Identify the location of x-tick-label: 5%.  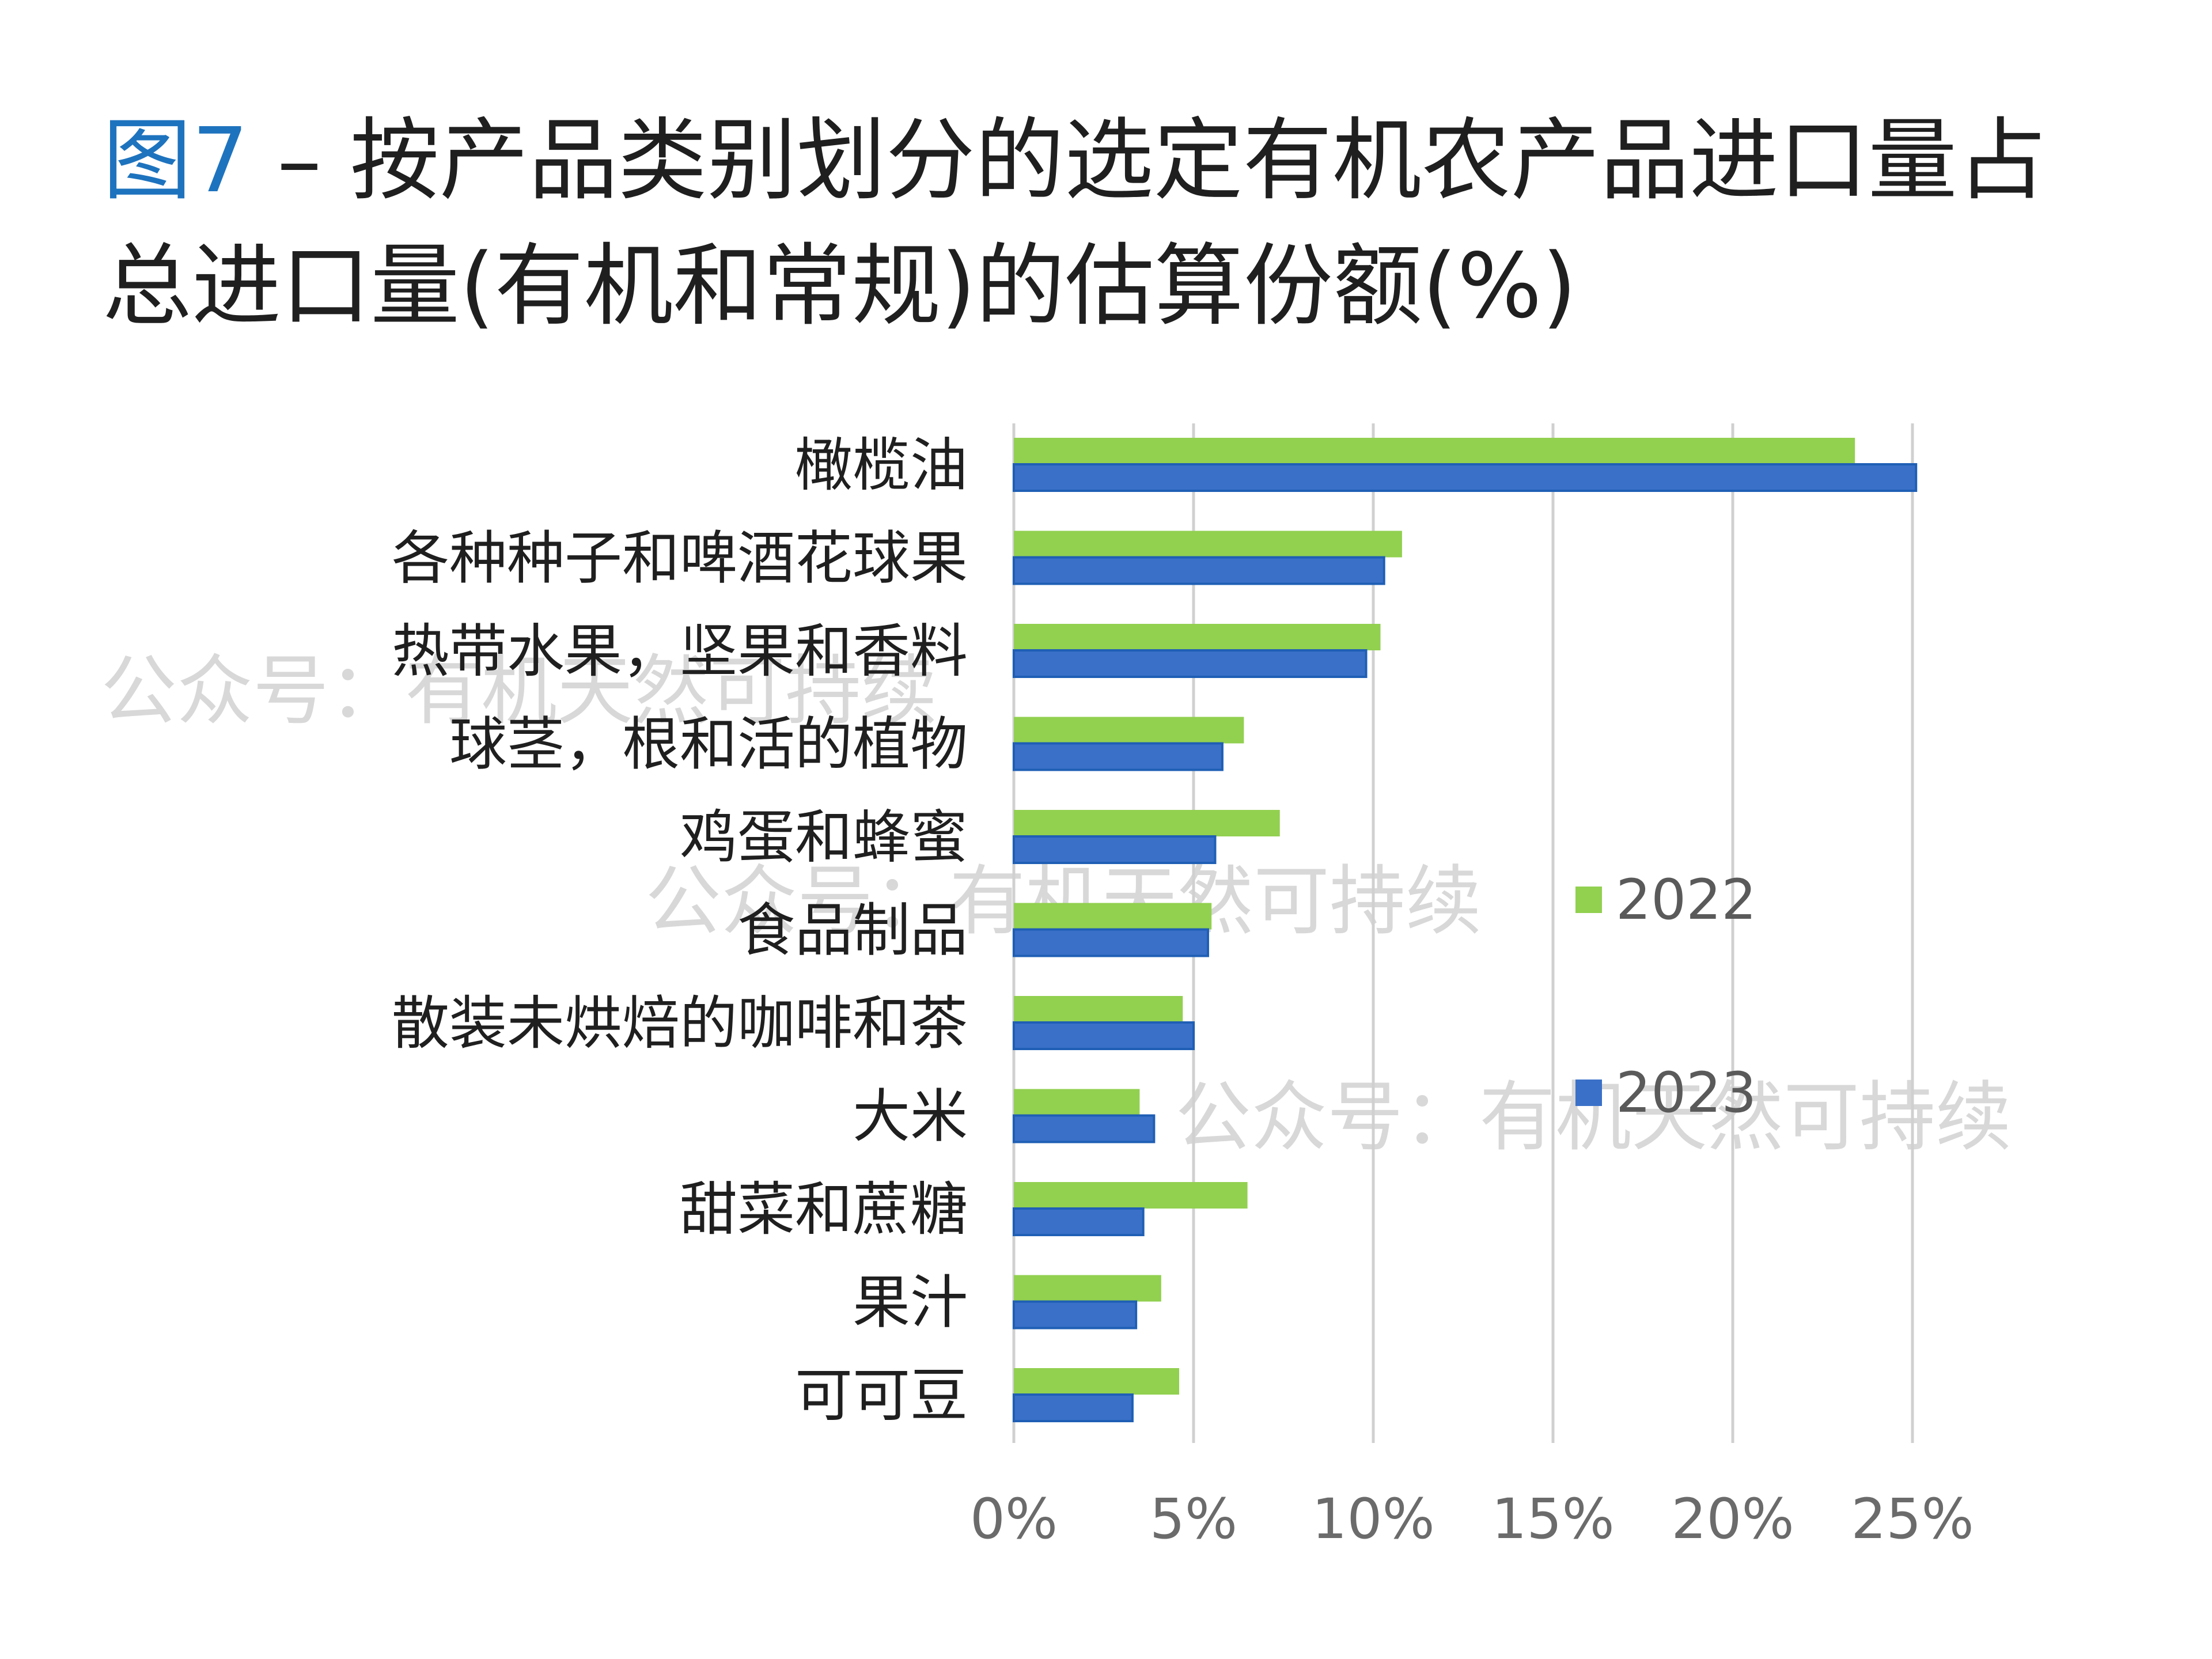
(1193, 1519).